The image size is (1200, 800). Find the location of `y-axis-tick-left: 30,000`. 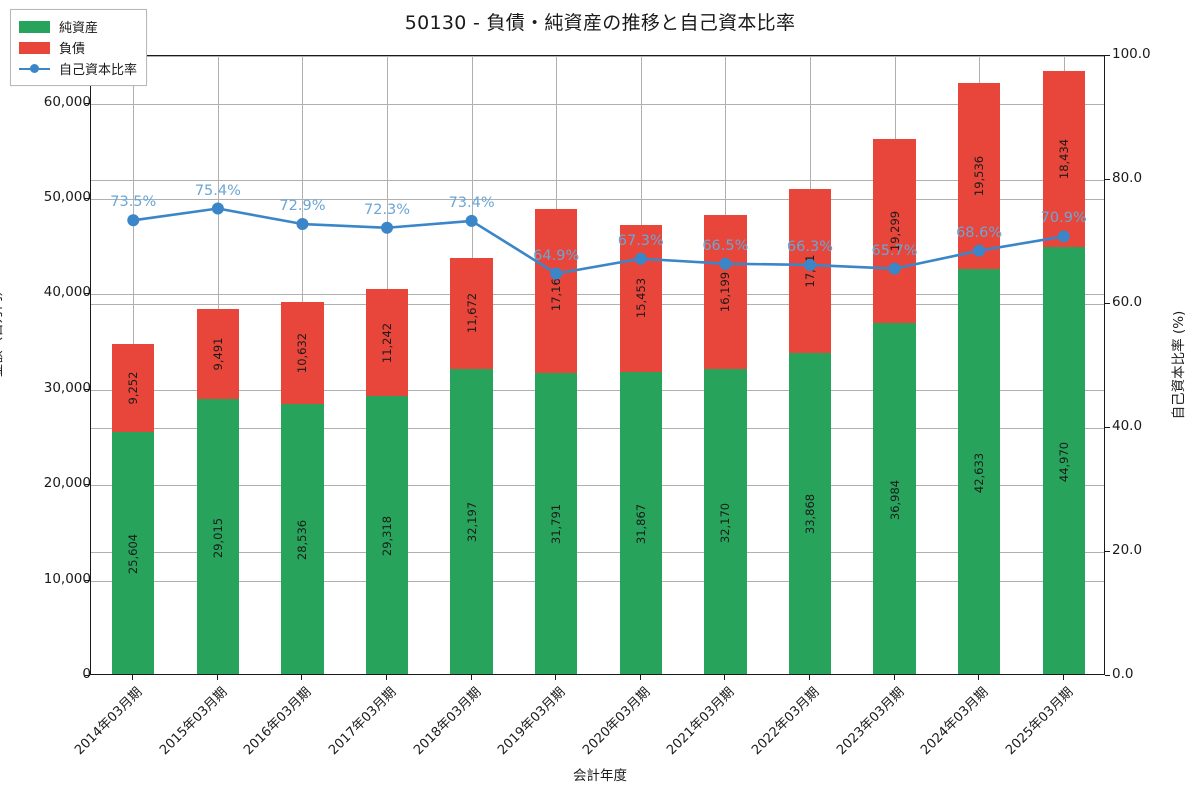

y-axis-tick-left: 30,000 is located at coordinates (67, 387).